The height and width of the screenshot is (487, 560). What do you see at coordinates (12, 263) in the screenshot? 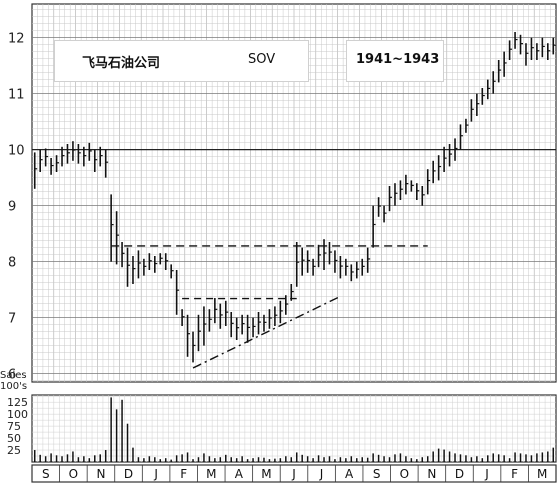
I see `y-tick-label: 8` at bounding box center [12, 263].